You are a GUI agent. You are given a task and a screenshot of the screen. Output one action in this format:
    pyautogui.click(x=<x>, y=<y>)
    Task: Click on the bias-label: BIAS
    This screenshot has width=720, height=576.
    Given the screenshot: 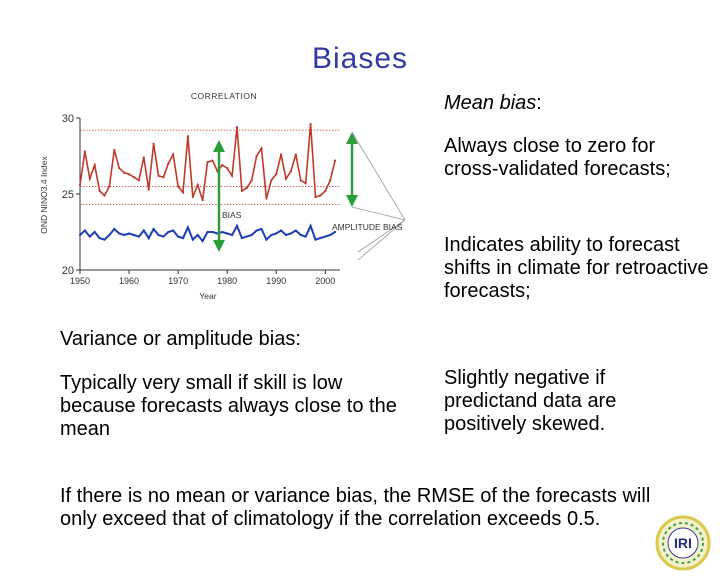 What is the action you would take?
    pyautogui.click(x=232, y=215)
    